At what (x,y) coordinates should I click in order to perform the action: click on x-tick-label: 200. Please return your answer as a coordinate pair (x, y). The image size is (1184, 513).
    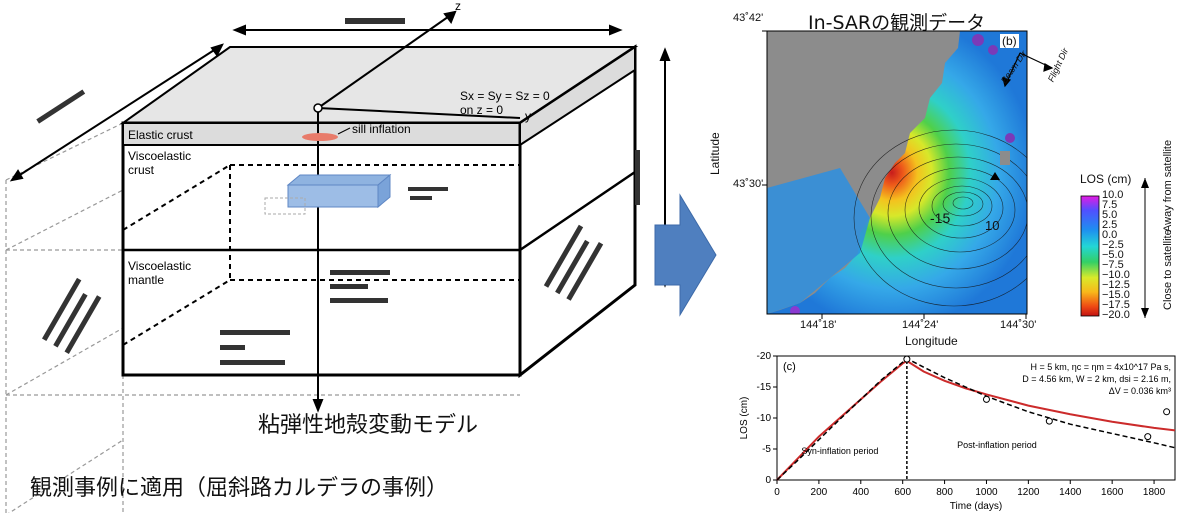
    Looking at the image, I should click on (819, 492).